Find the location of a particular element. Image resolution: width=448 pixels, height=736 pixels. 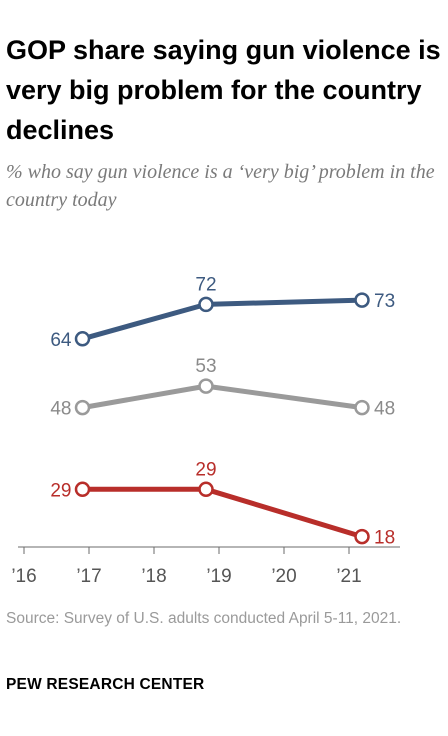

data-label: 72 is located at coordinates (205, 284).